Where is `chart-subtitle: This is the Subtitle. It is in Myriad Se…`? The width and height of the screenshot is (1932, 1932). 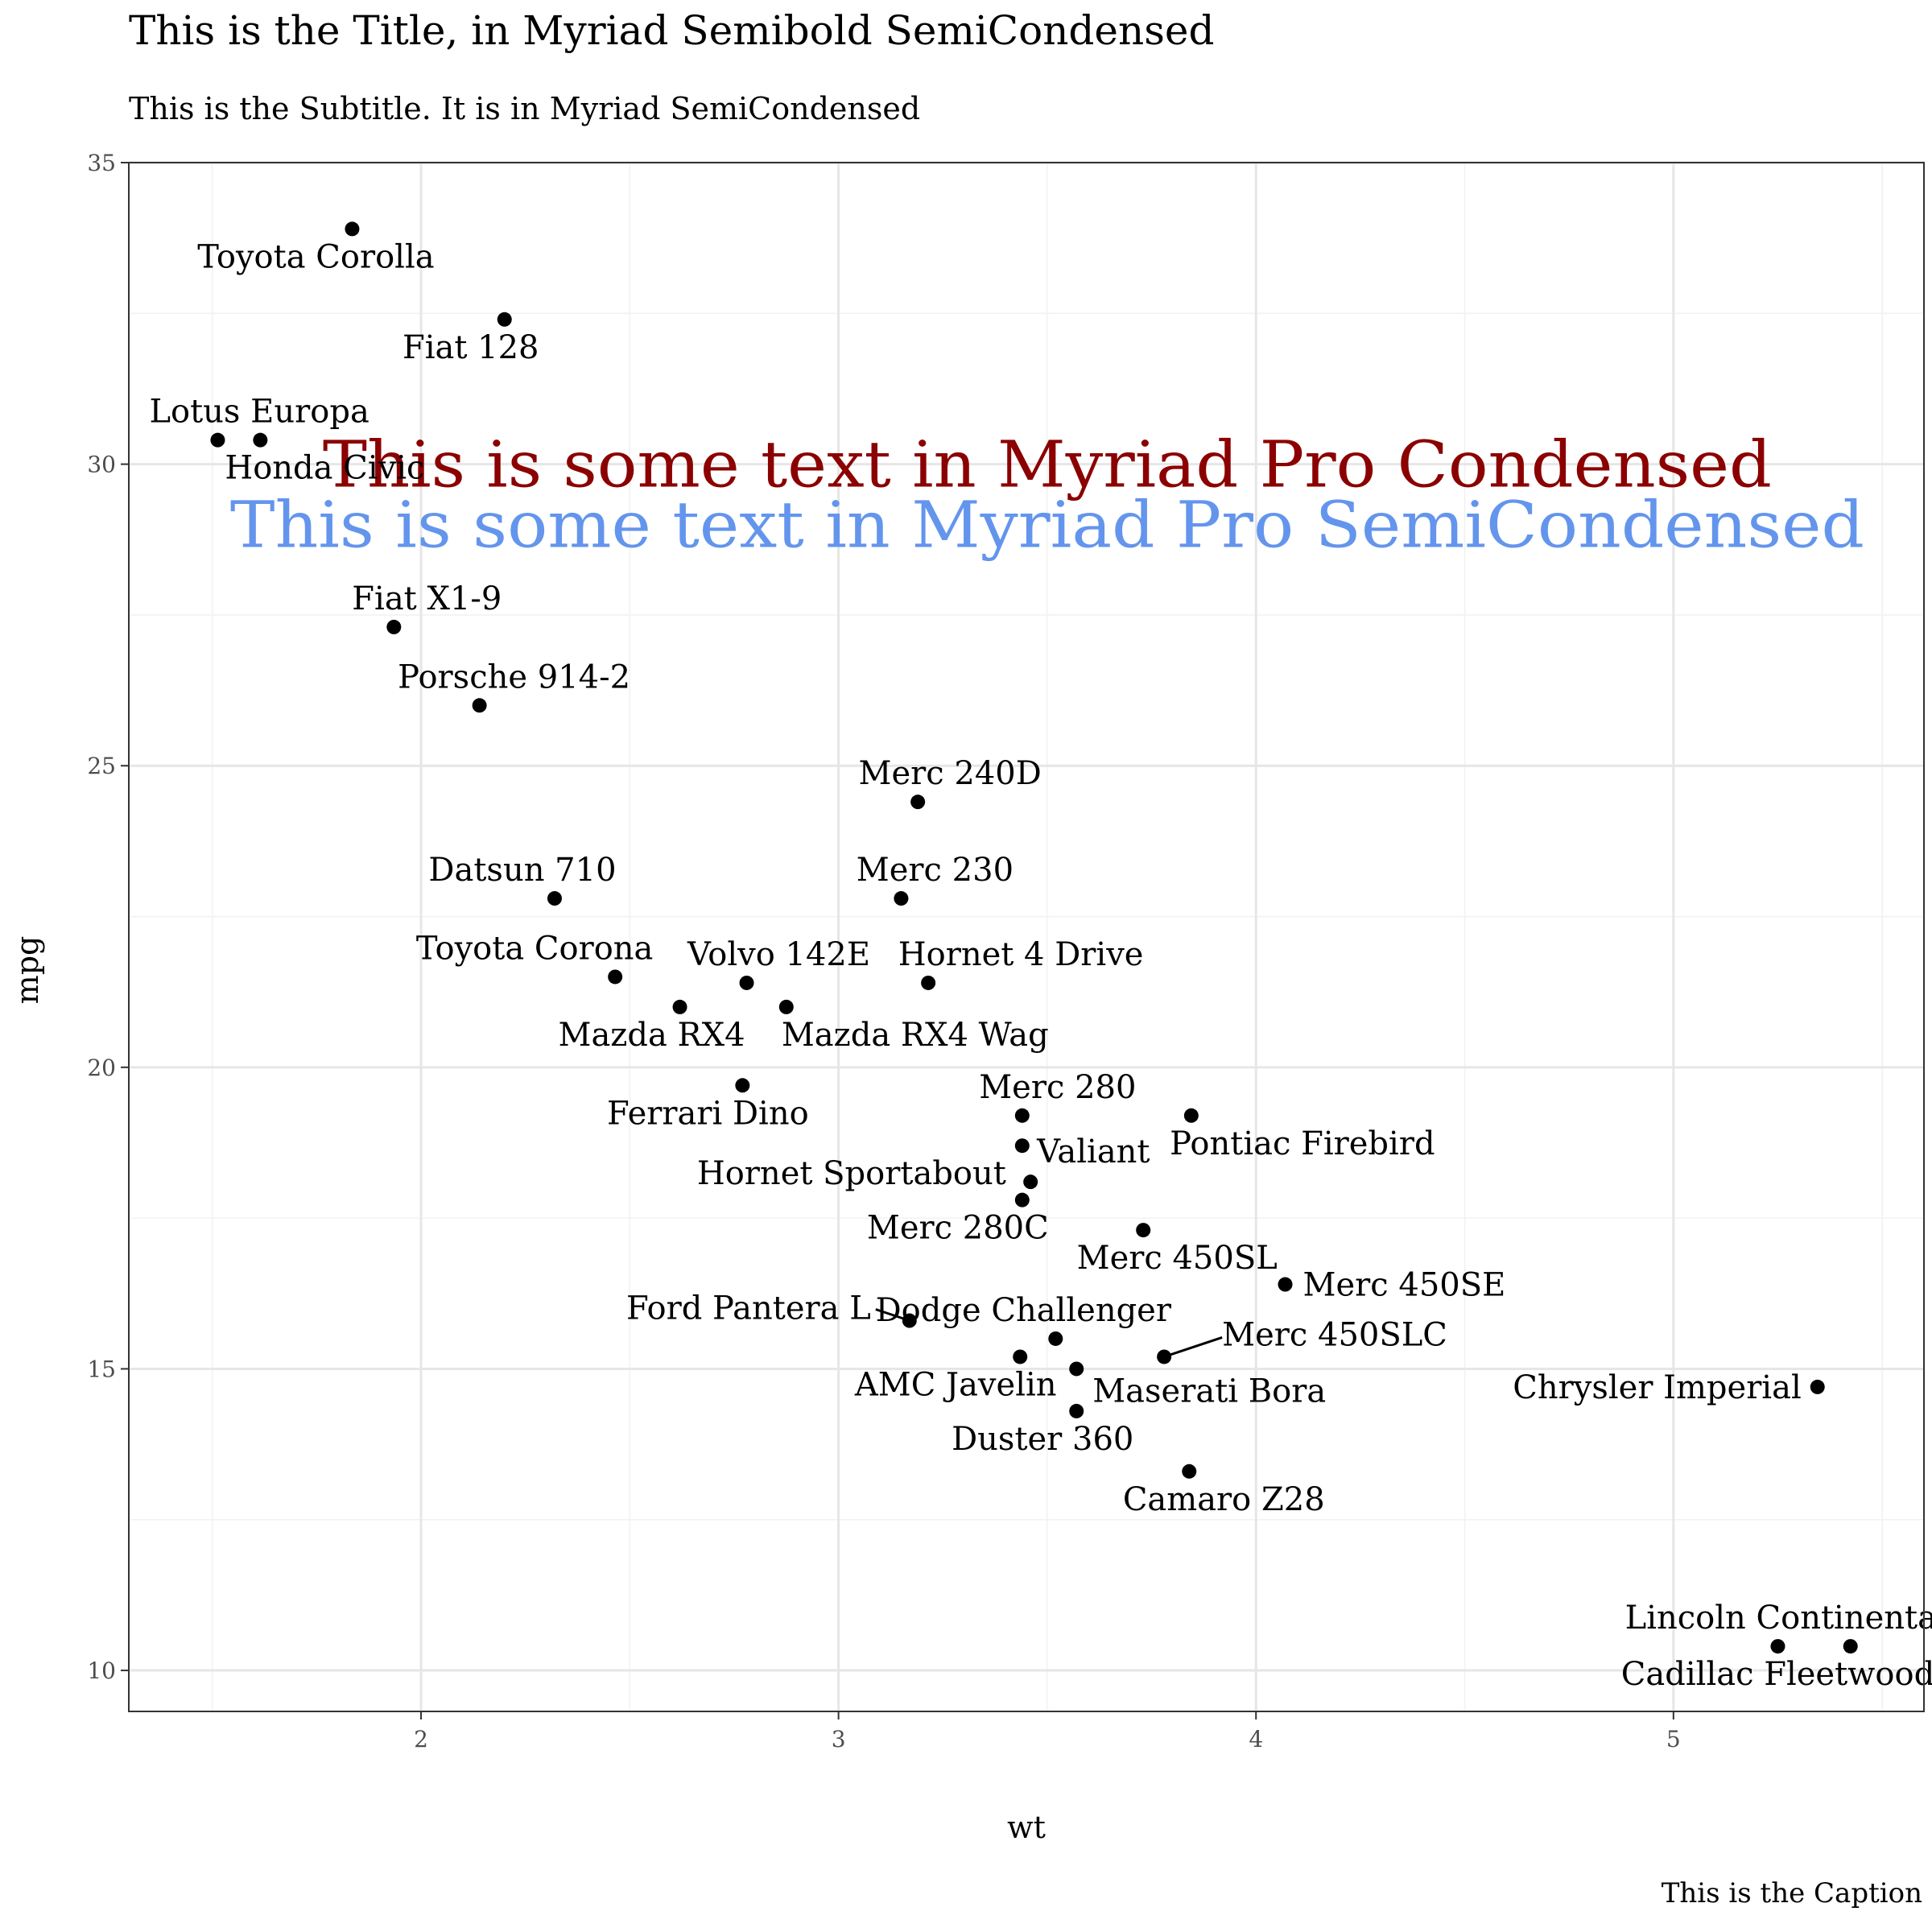 chart-subtitle: This is the Subtitle. It is in Myriad Se… is located at coordinates (524, 108).